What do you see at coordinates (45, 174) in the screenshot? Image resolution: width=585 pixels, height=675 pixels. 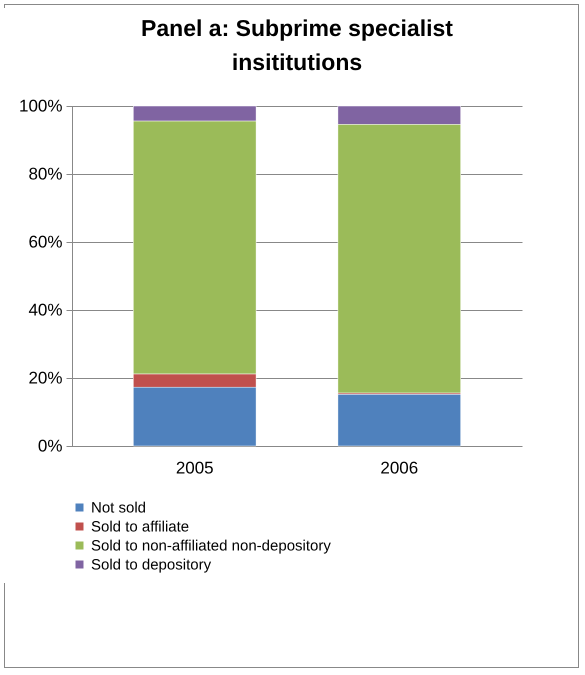 I see `y-tick-label: 80%` at bounding box center [45, 174].